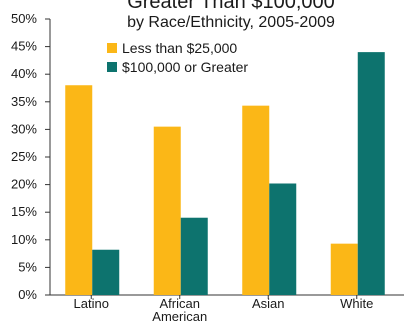  I want to click on y-tick-label: 35%, so click(24, 101).